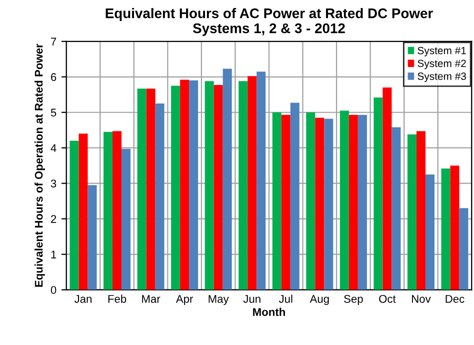 The image size is (474, 345). Describe the element at coordinates (269, 22) in the screenshot. I see `chart-title: Equivalent Hours of AC Power at Rated DC Power Systems 1, 2 & 3 - 2012` at that location.